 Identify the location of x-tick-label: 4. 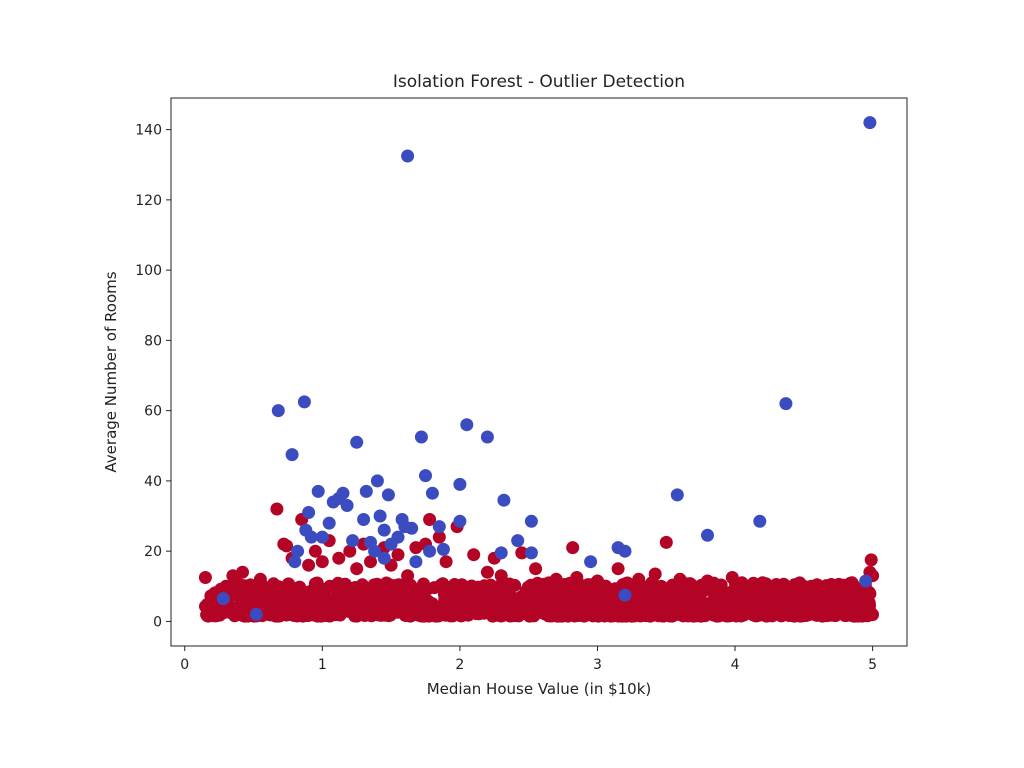
(735, 665).